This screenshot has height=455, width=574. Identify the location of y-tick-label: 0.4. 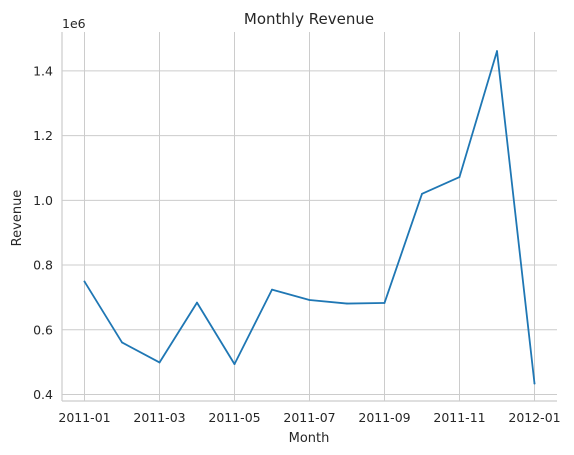
(43, 394).